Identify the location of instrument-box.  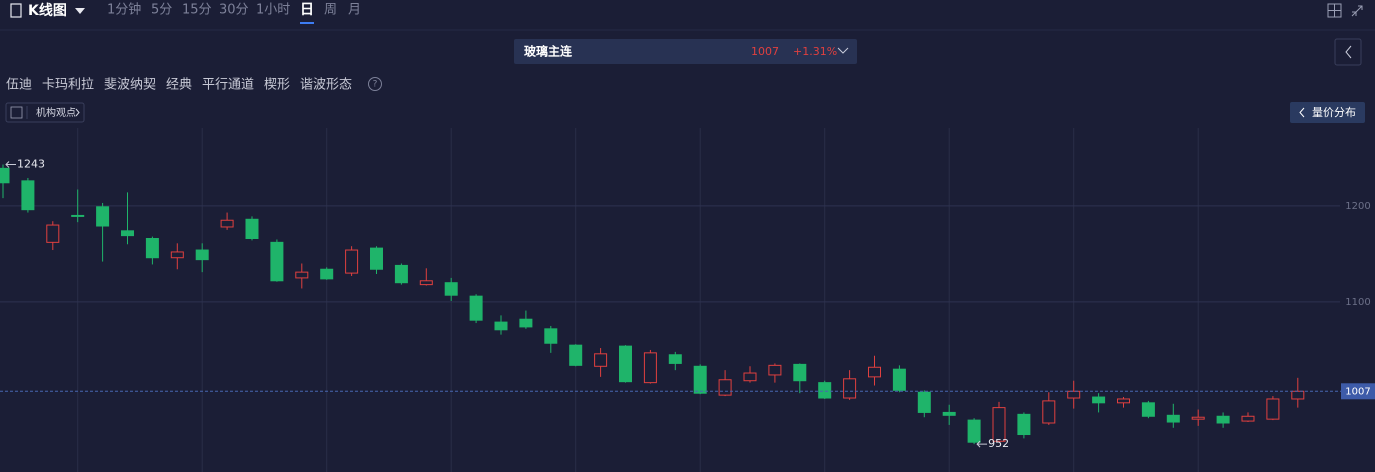
(685, 51).